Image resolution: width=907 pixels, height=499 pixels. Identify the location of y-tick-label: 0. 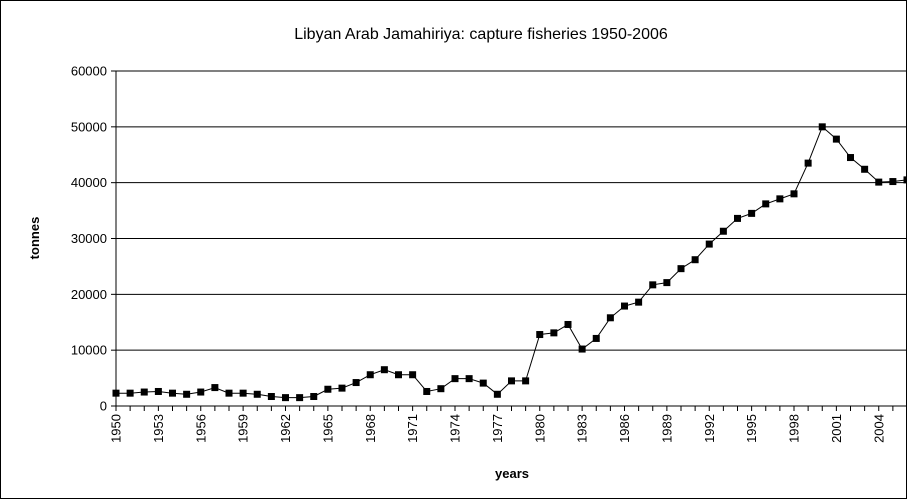
(103, 406).